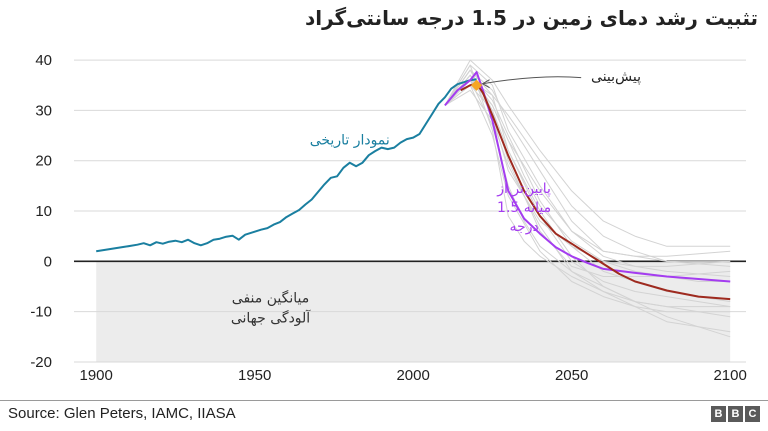 The height and width of the screenshot is (431, 768). What do you see at coordinates (96, 375) in the screenshot?
I see `x-tick-label-1900: 1900` at bounding box center [96, 375].